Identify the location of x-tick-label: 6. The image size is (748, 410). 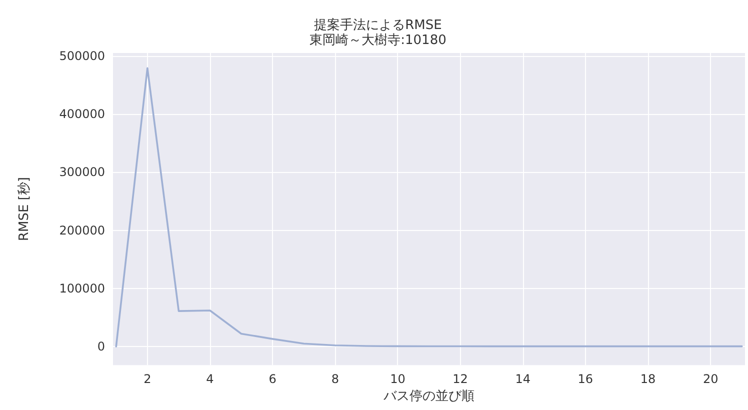
(272, 379).